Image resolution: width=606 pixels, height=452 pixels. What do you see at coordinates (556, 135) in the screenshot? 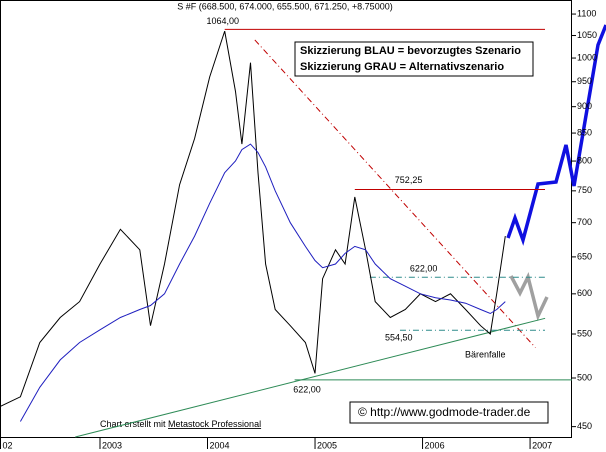
I see `scenario-blue` at bounding box center [556, 135].